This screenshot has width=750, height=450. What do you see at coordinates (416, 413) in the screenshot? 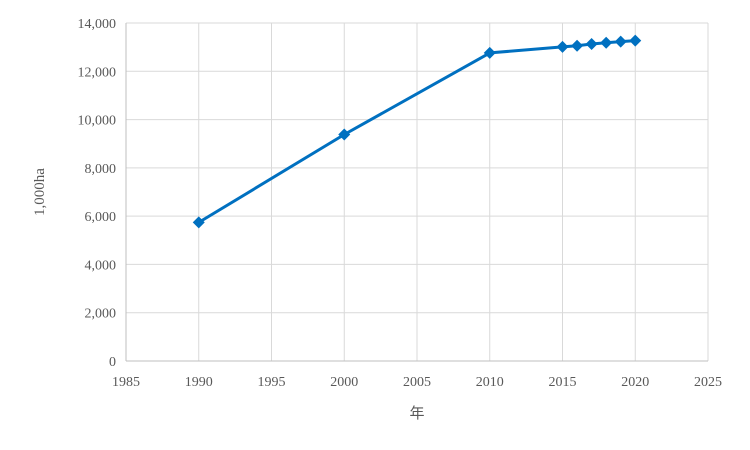
I see `x-axis-title: 年` at bounding box center [416, 413].